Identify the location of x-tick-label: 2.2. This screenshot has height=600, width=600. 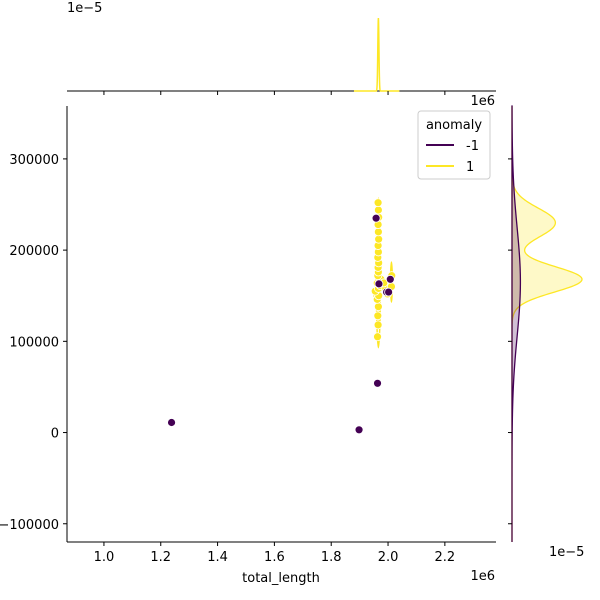
(445, 557).